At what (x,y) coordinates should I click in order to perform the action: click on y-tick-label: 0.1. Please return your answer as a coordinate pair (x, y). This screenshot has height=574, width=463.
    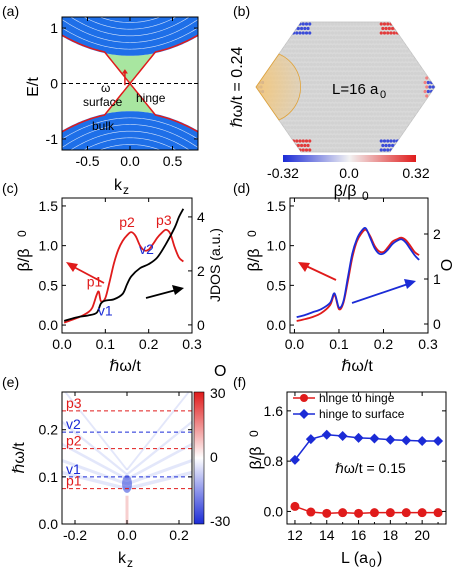
    Looking at the image, I should click on (49, 477).